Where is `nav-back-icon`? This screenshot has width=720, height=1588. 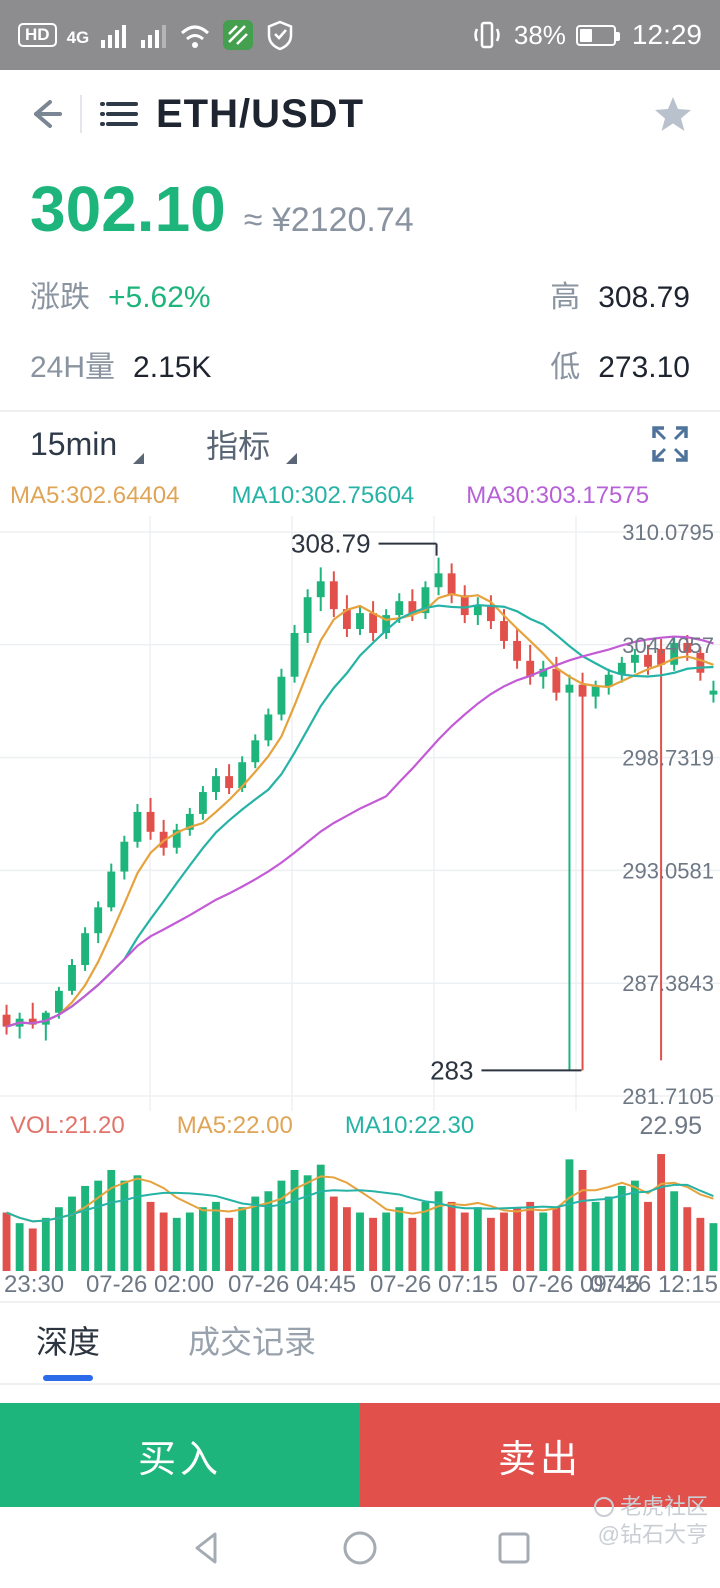
nav-back-icon is located at coordinates (206, 1548).